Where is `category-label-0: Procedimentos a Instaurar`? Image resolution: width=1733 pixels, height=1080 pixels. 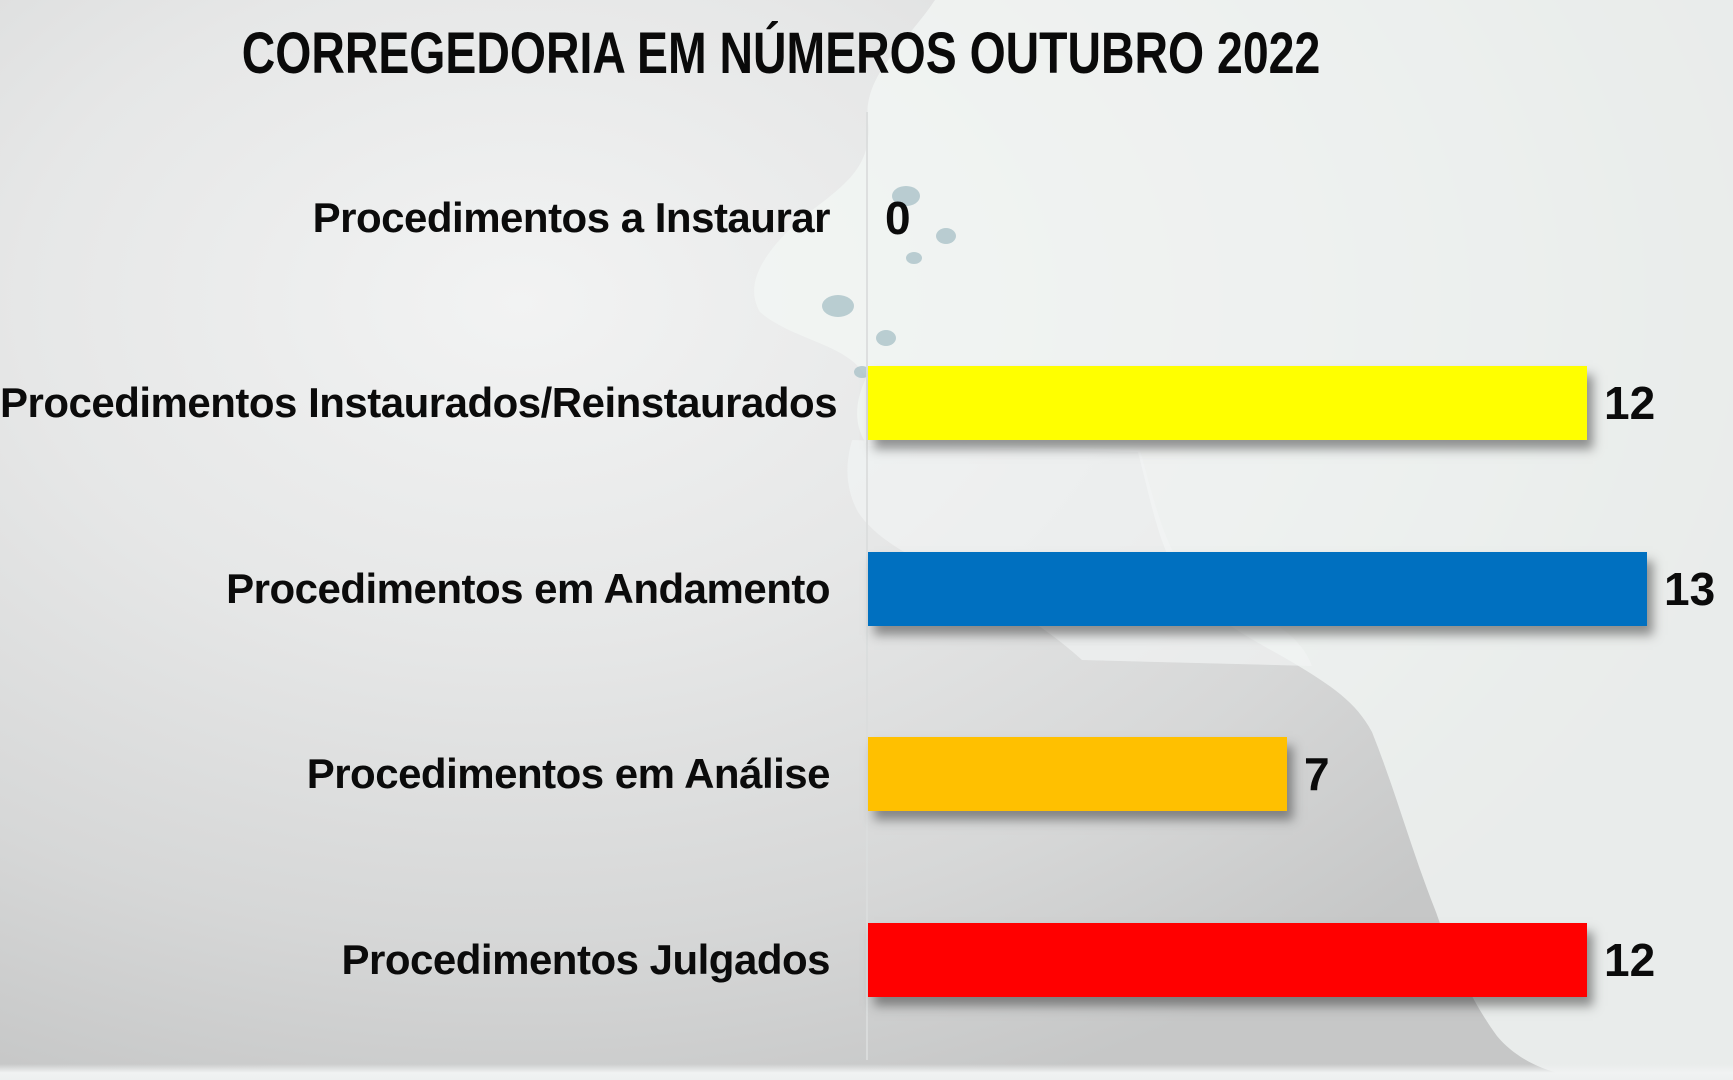 category-label-0: Procedimentos a Instaurar is located at coordinates (571, 217).